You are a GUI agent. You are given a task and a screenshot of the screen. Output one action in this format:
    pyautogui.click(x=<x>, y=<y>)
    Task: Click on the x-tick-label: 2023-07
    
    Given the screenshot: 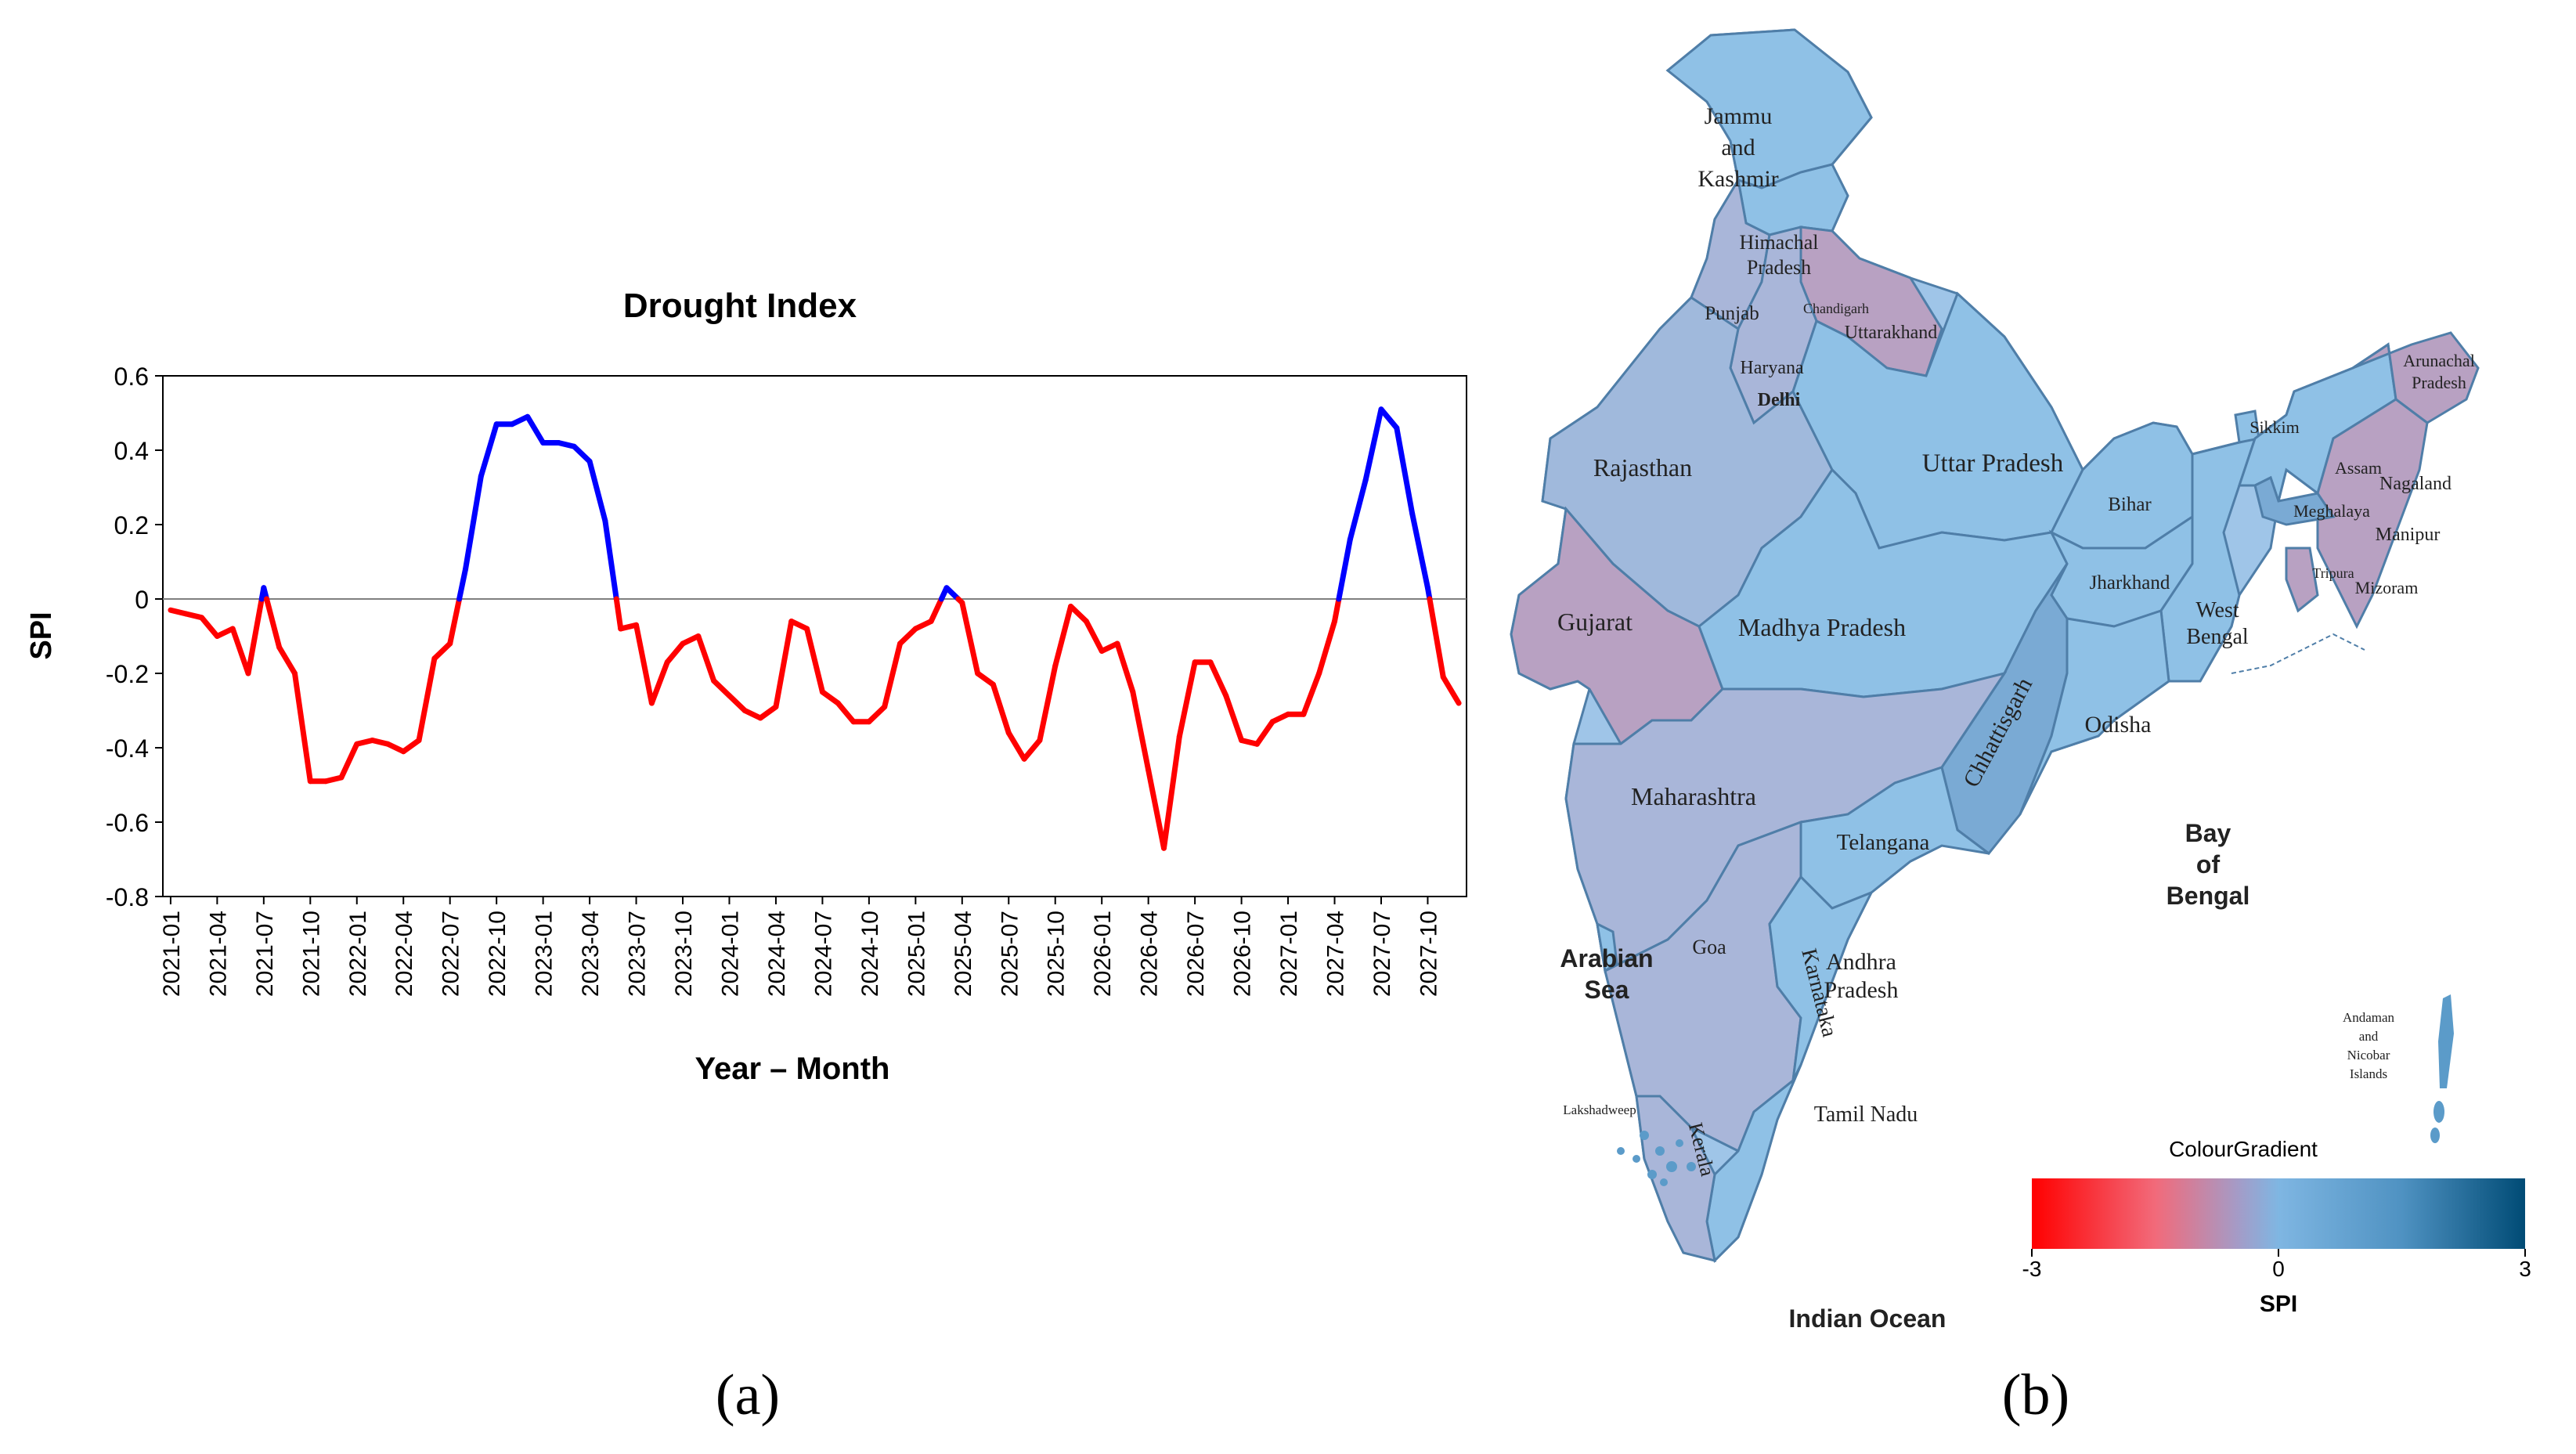 What is the action you would take?
    pyautogui.click(x=638, y=954)
    